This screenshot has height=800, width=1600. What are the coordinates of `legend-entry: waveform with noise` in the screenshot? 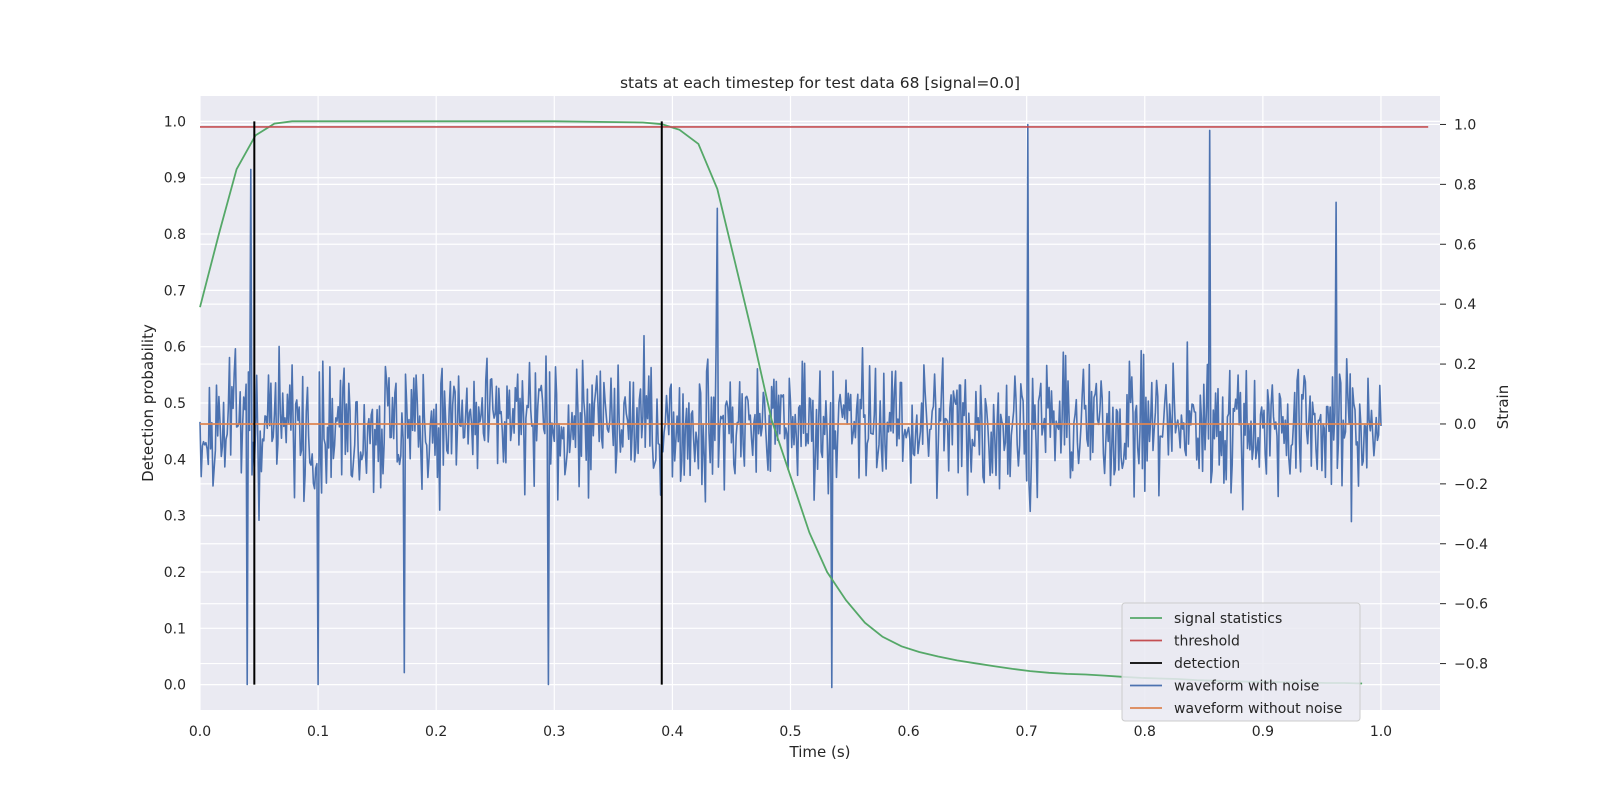 It's located at (1246, 687).